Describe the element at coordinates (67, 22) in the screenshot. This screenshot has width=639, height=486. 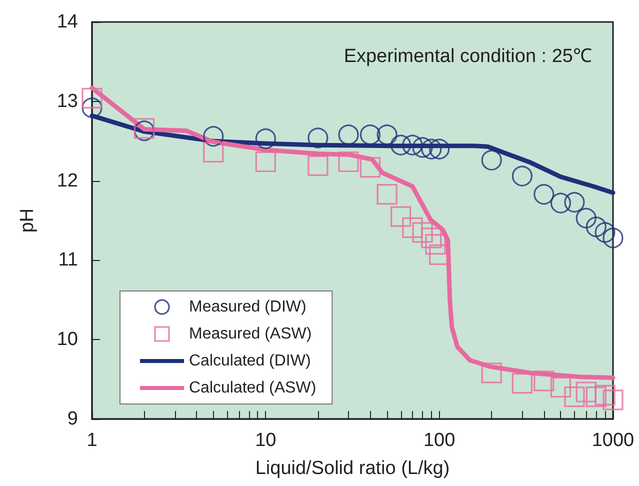
I see `y-tick-label: 14` at that location.